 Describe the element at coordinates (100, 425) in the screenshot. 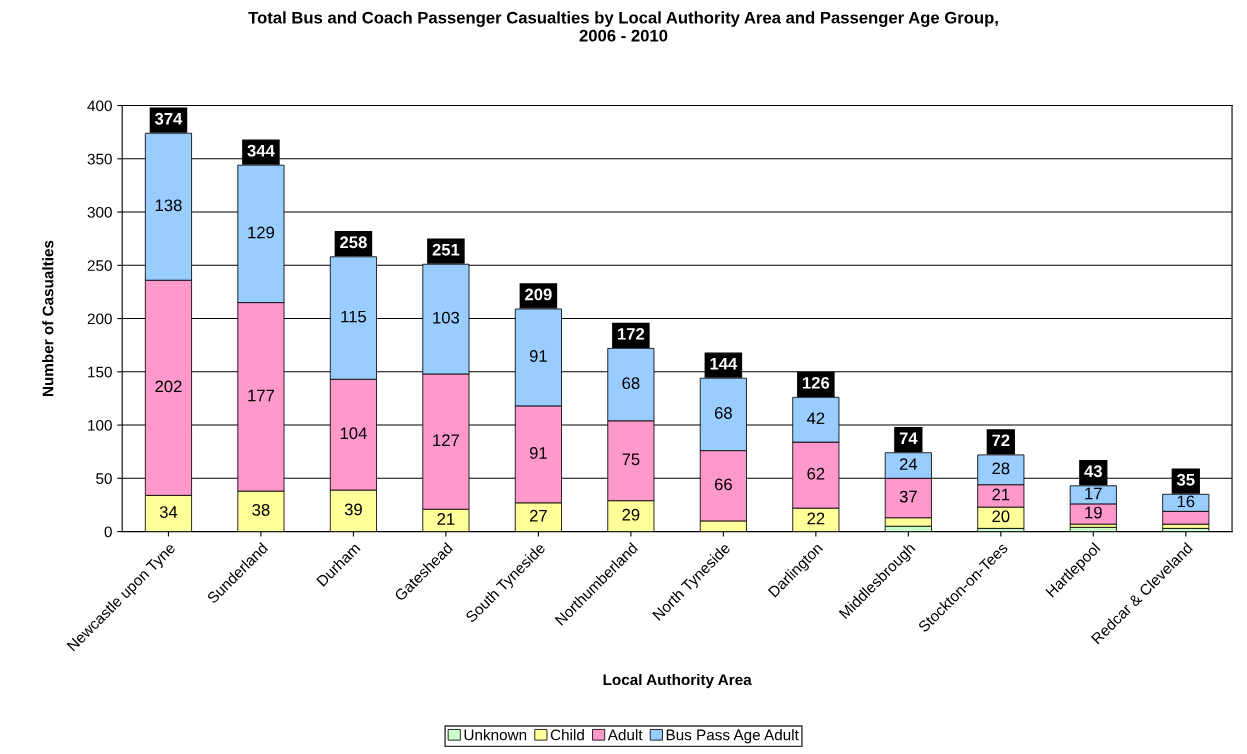

I see `y-tick-label: 100` at that location.